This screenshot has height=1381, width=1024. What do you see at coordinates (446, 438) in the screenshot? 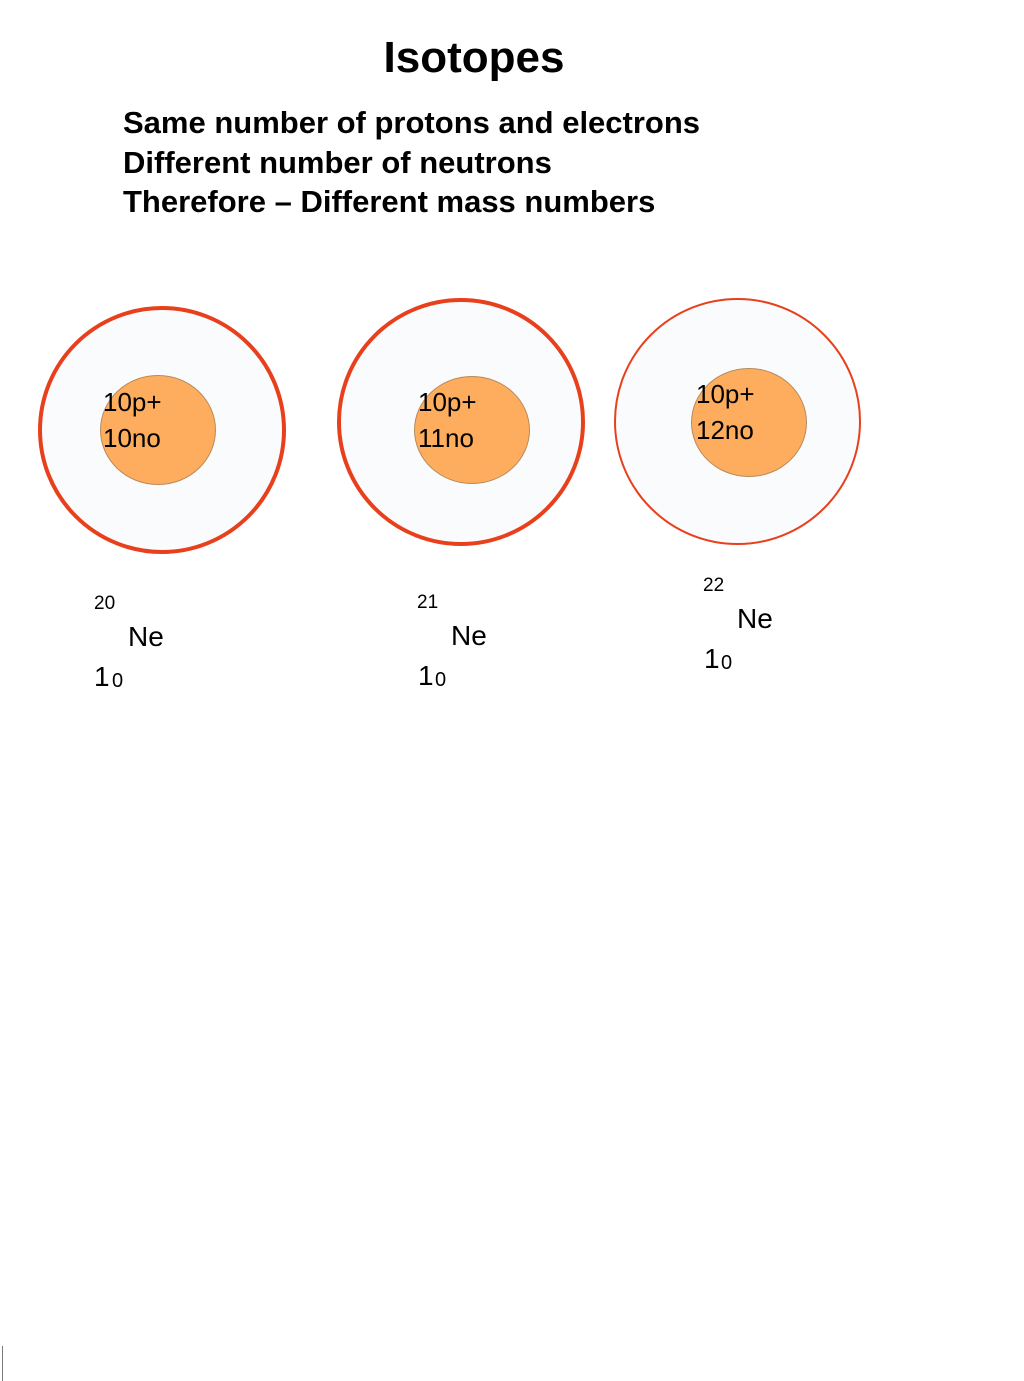
I see `neutron-count: 11no` at bounding box center [446, 438].